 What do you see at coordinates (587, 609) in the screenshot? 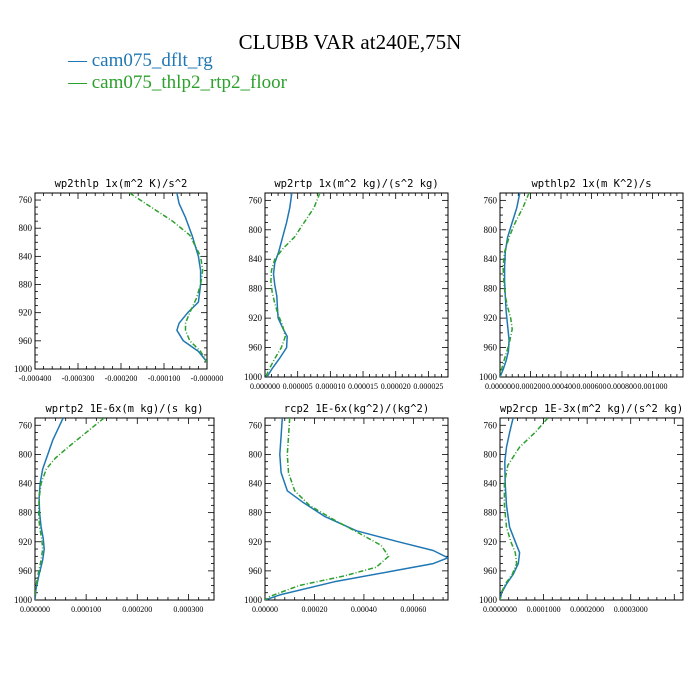
I see `x-tick-label: 0.0002000` at bounding box center [587, 609].